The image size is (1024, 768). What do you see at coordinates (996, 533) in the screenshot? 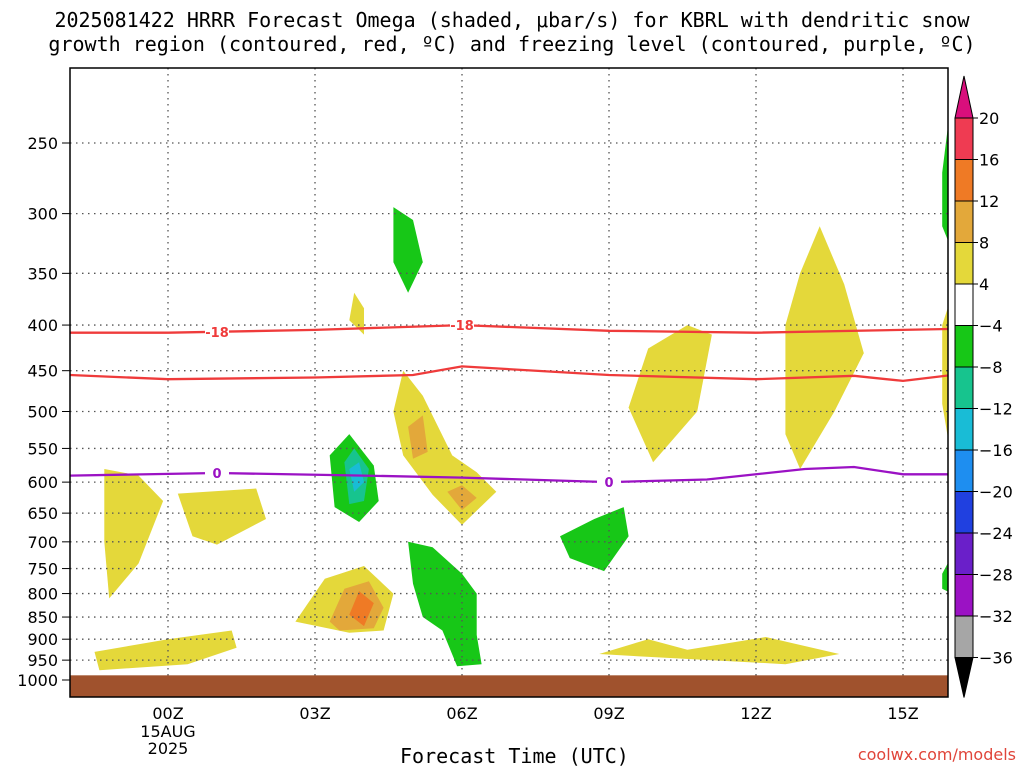
I see `colorbar-label: −24` at bounding box center [996, 533].